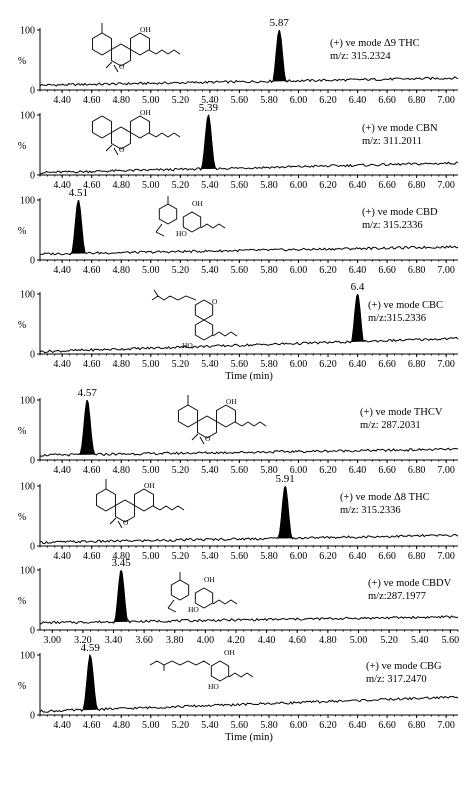 The height and width of the screenshot is (789, 474). What do you see at coordinates (392, 141) in the screenshot?
I see `mz-value-label: m/z: 311.2011` at bounding box center [392, 141].